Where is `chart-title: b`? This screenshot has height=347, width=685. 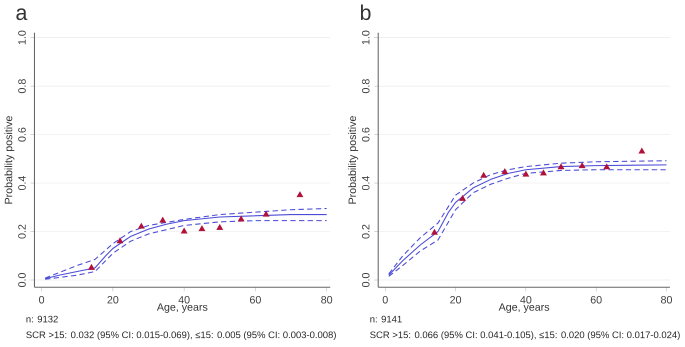 chart-title: b is located at coordinates (365, 12).